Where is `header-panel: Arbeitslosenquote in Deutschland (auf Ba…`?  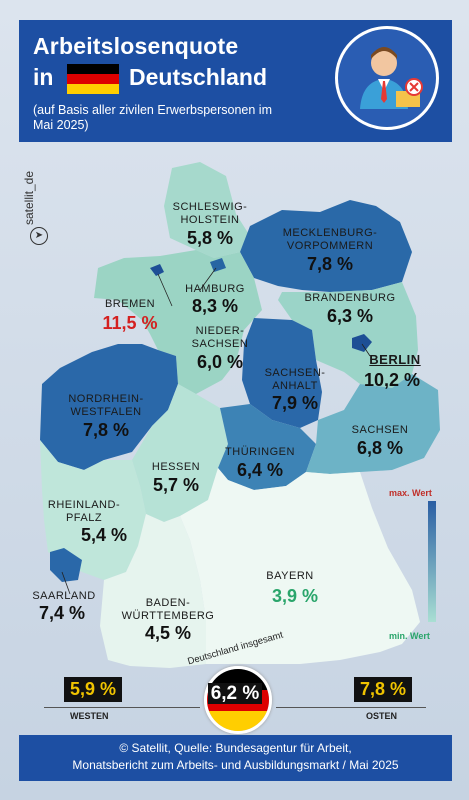
header-panel: Arbeitslosenquote in Deutschland (auf Ba… is located at coordinates (235, 81).